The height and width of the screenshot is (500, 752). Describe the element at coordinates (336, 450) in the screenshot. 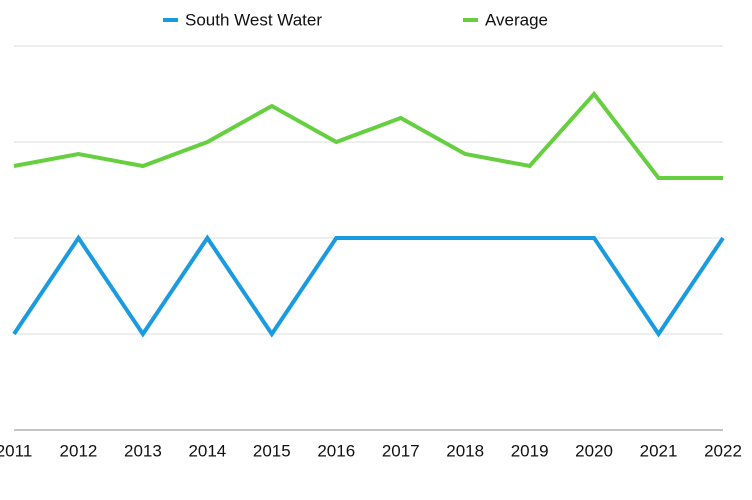

I see `x-tick-label: 2016` at that location.